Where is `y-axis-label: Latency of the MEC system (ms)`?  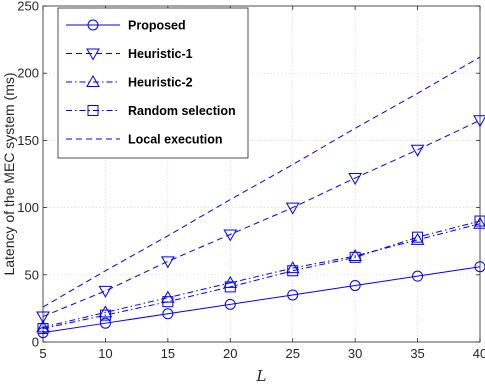 y-axis-label: Latency of the MEC system (ms) is located at coordinates (9, 173).